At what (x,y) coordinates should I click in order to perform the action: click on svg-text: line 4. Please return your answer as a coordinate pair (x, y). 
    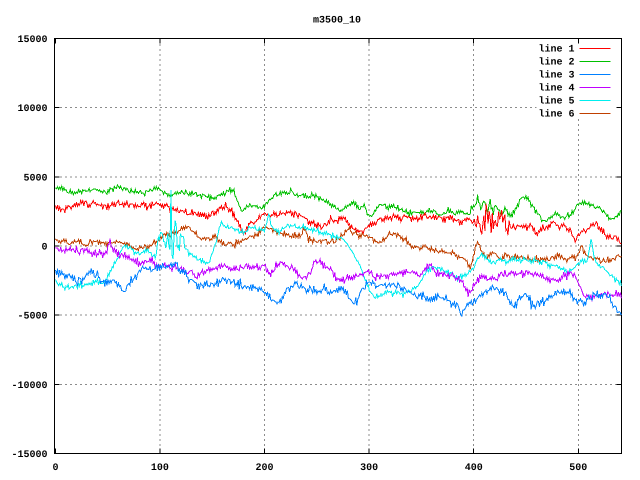
    Looking at the image, I should click on (556, 89).